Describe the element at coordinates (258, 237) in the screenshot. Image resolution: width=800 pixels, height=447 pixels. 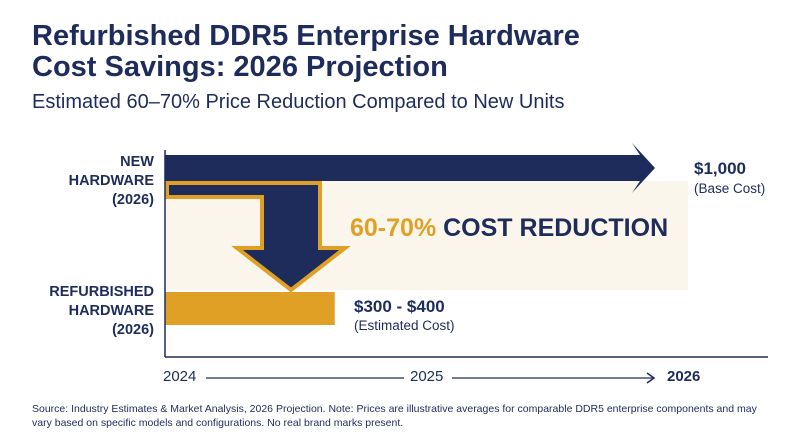
I see `reduction-arrow` at that location.